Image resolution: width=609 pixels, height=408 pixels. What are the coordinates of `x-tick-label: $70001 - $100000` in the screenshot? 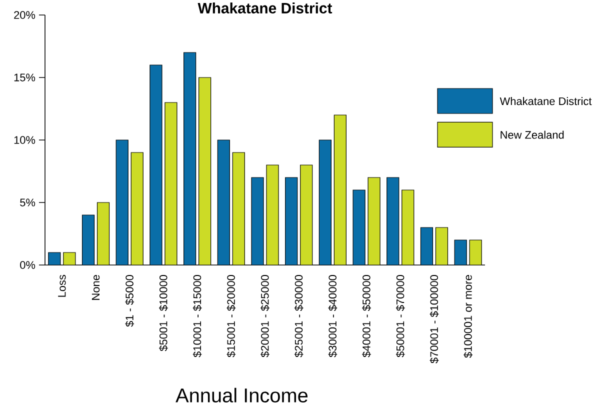 It's located at (434, 319).